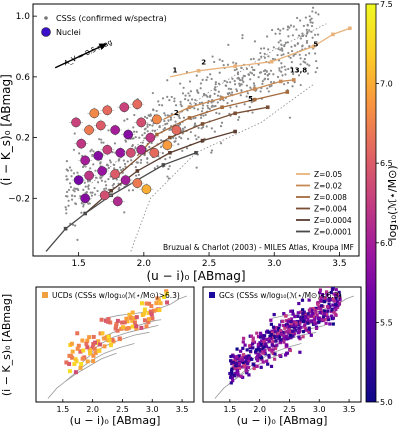 The height and width of the screenshot is (426, 400). Describe the element at coordinates (46, 32) in the screenshot. I see `legend-nuclei-marker` at that location.